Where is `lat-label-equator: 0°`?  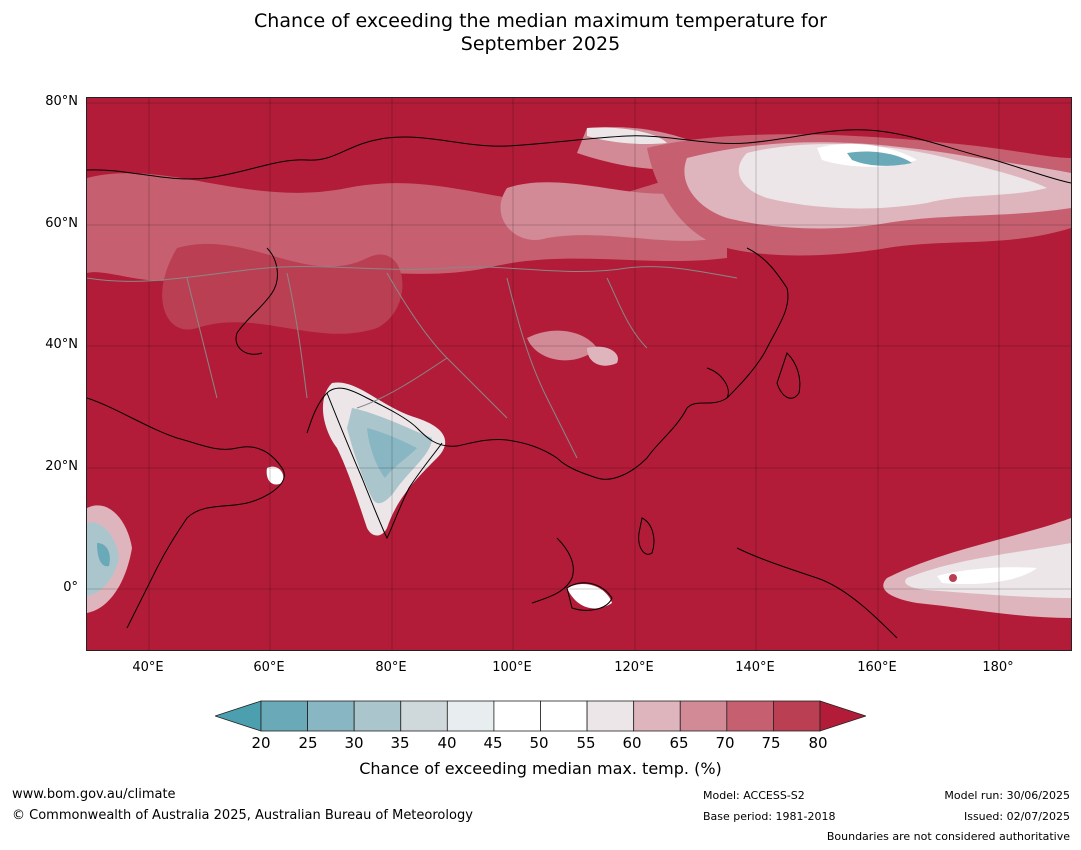
lat-label-equator: 0° is located at coordinates (70, 587).